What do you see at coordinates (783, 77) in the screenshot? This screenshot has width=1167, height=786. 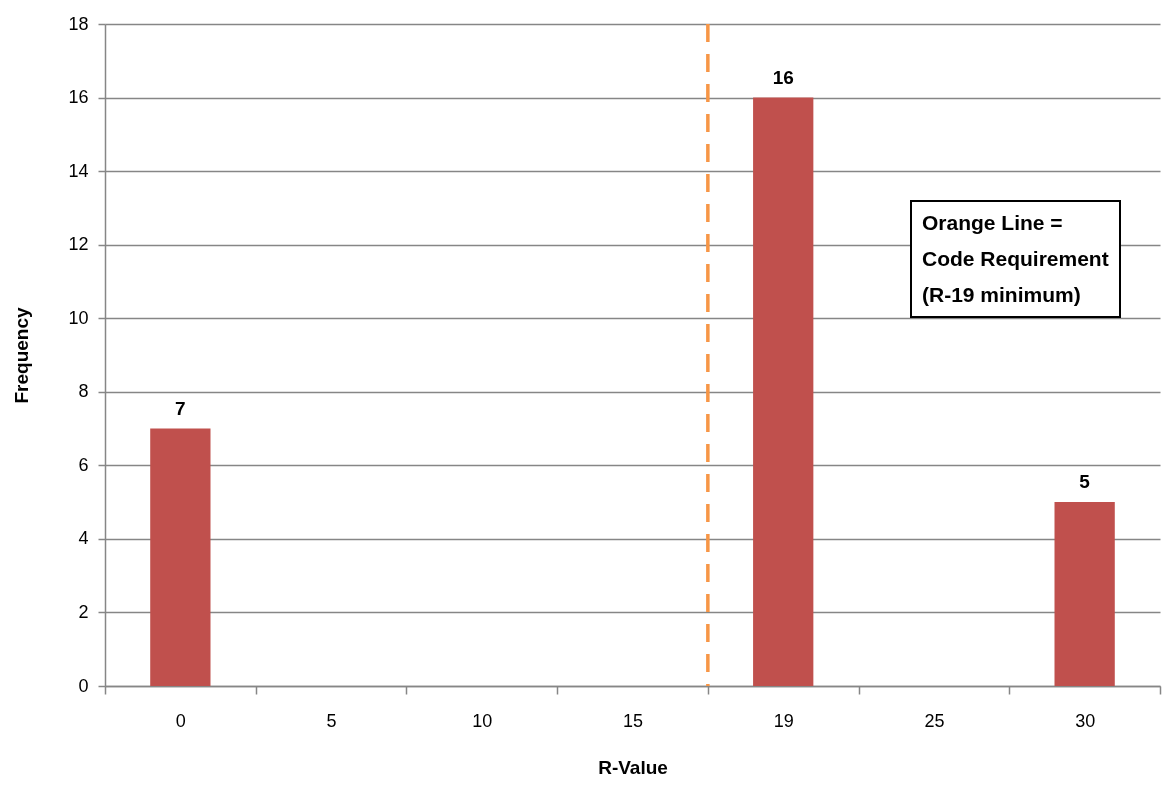 I see `data-label: 16` at bounding box center [783, 77].